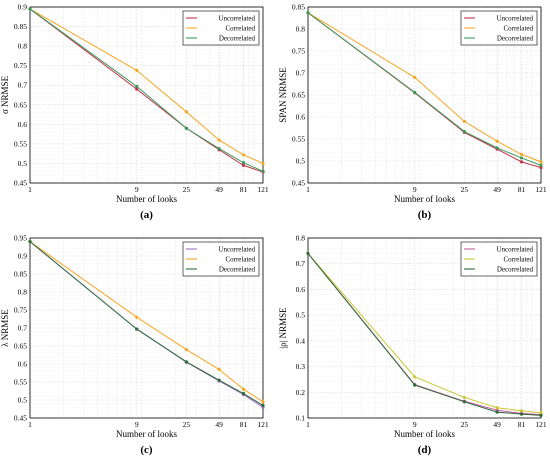 This screenshot has width=550, height=461. I want to click on series-line-decorrelated, so click(424, 89).